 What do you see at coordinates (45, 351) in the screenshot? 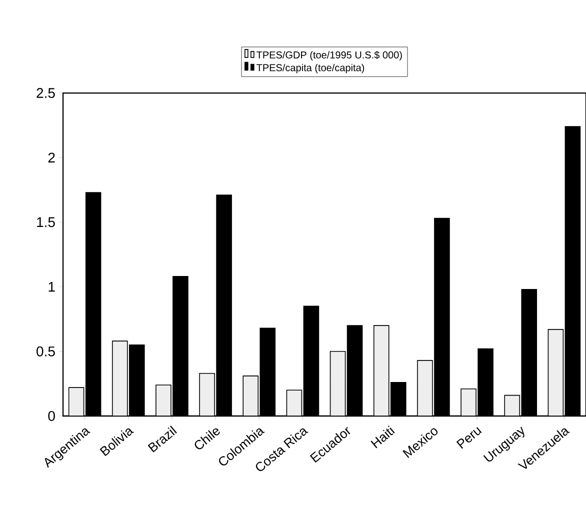
I see `y-tick-label: 0.5` at bounding box center [45, 351].